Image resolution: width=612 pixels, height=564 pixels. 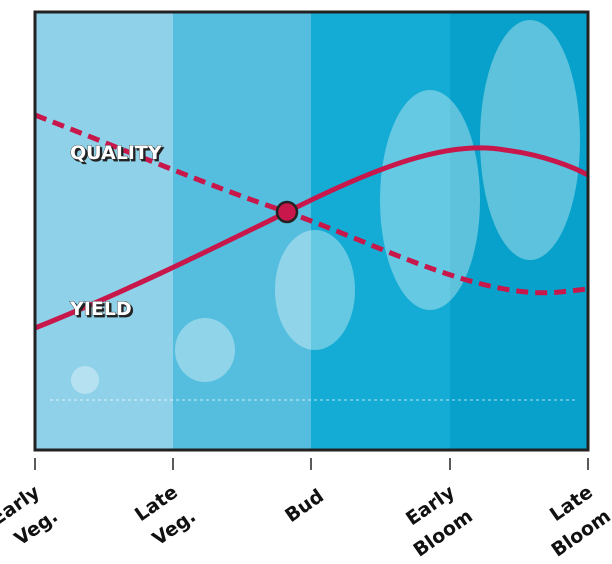 I want to click on intersection-point, so click(x=287, y=212).